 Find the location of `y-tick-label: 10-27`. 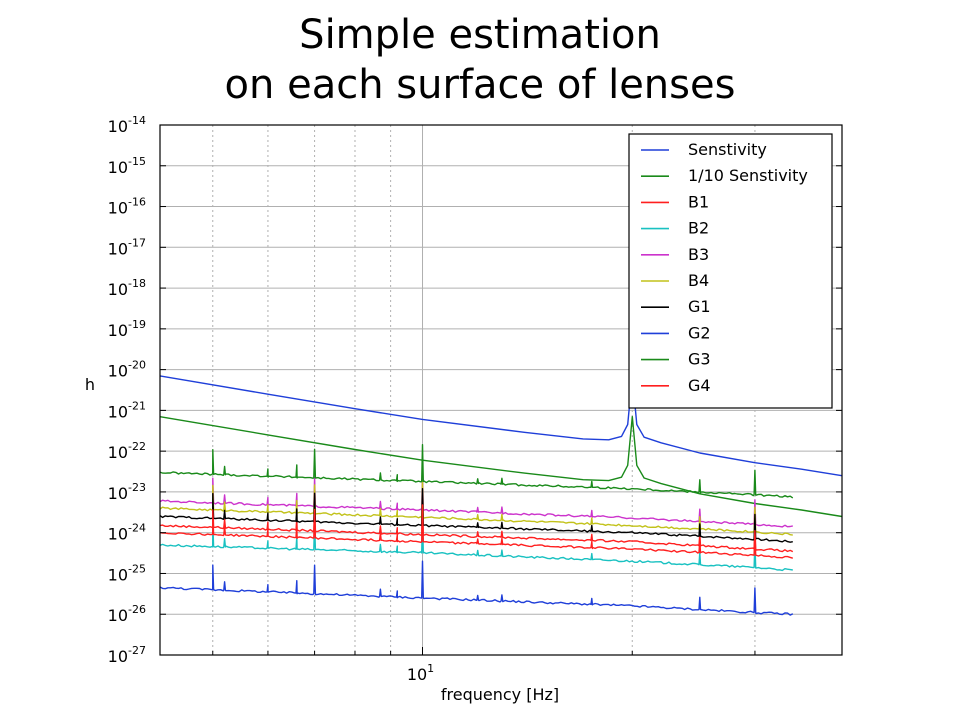

y-tick-label: 10-27 is located at coordinates (127, 655).